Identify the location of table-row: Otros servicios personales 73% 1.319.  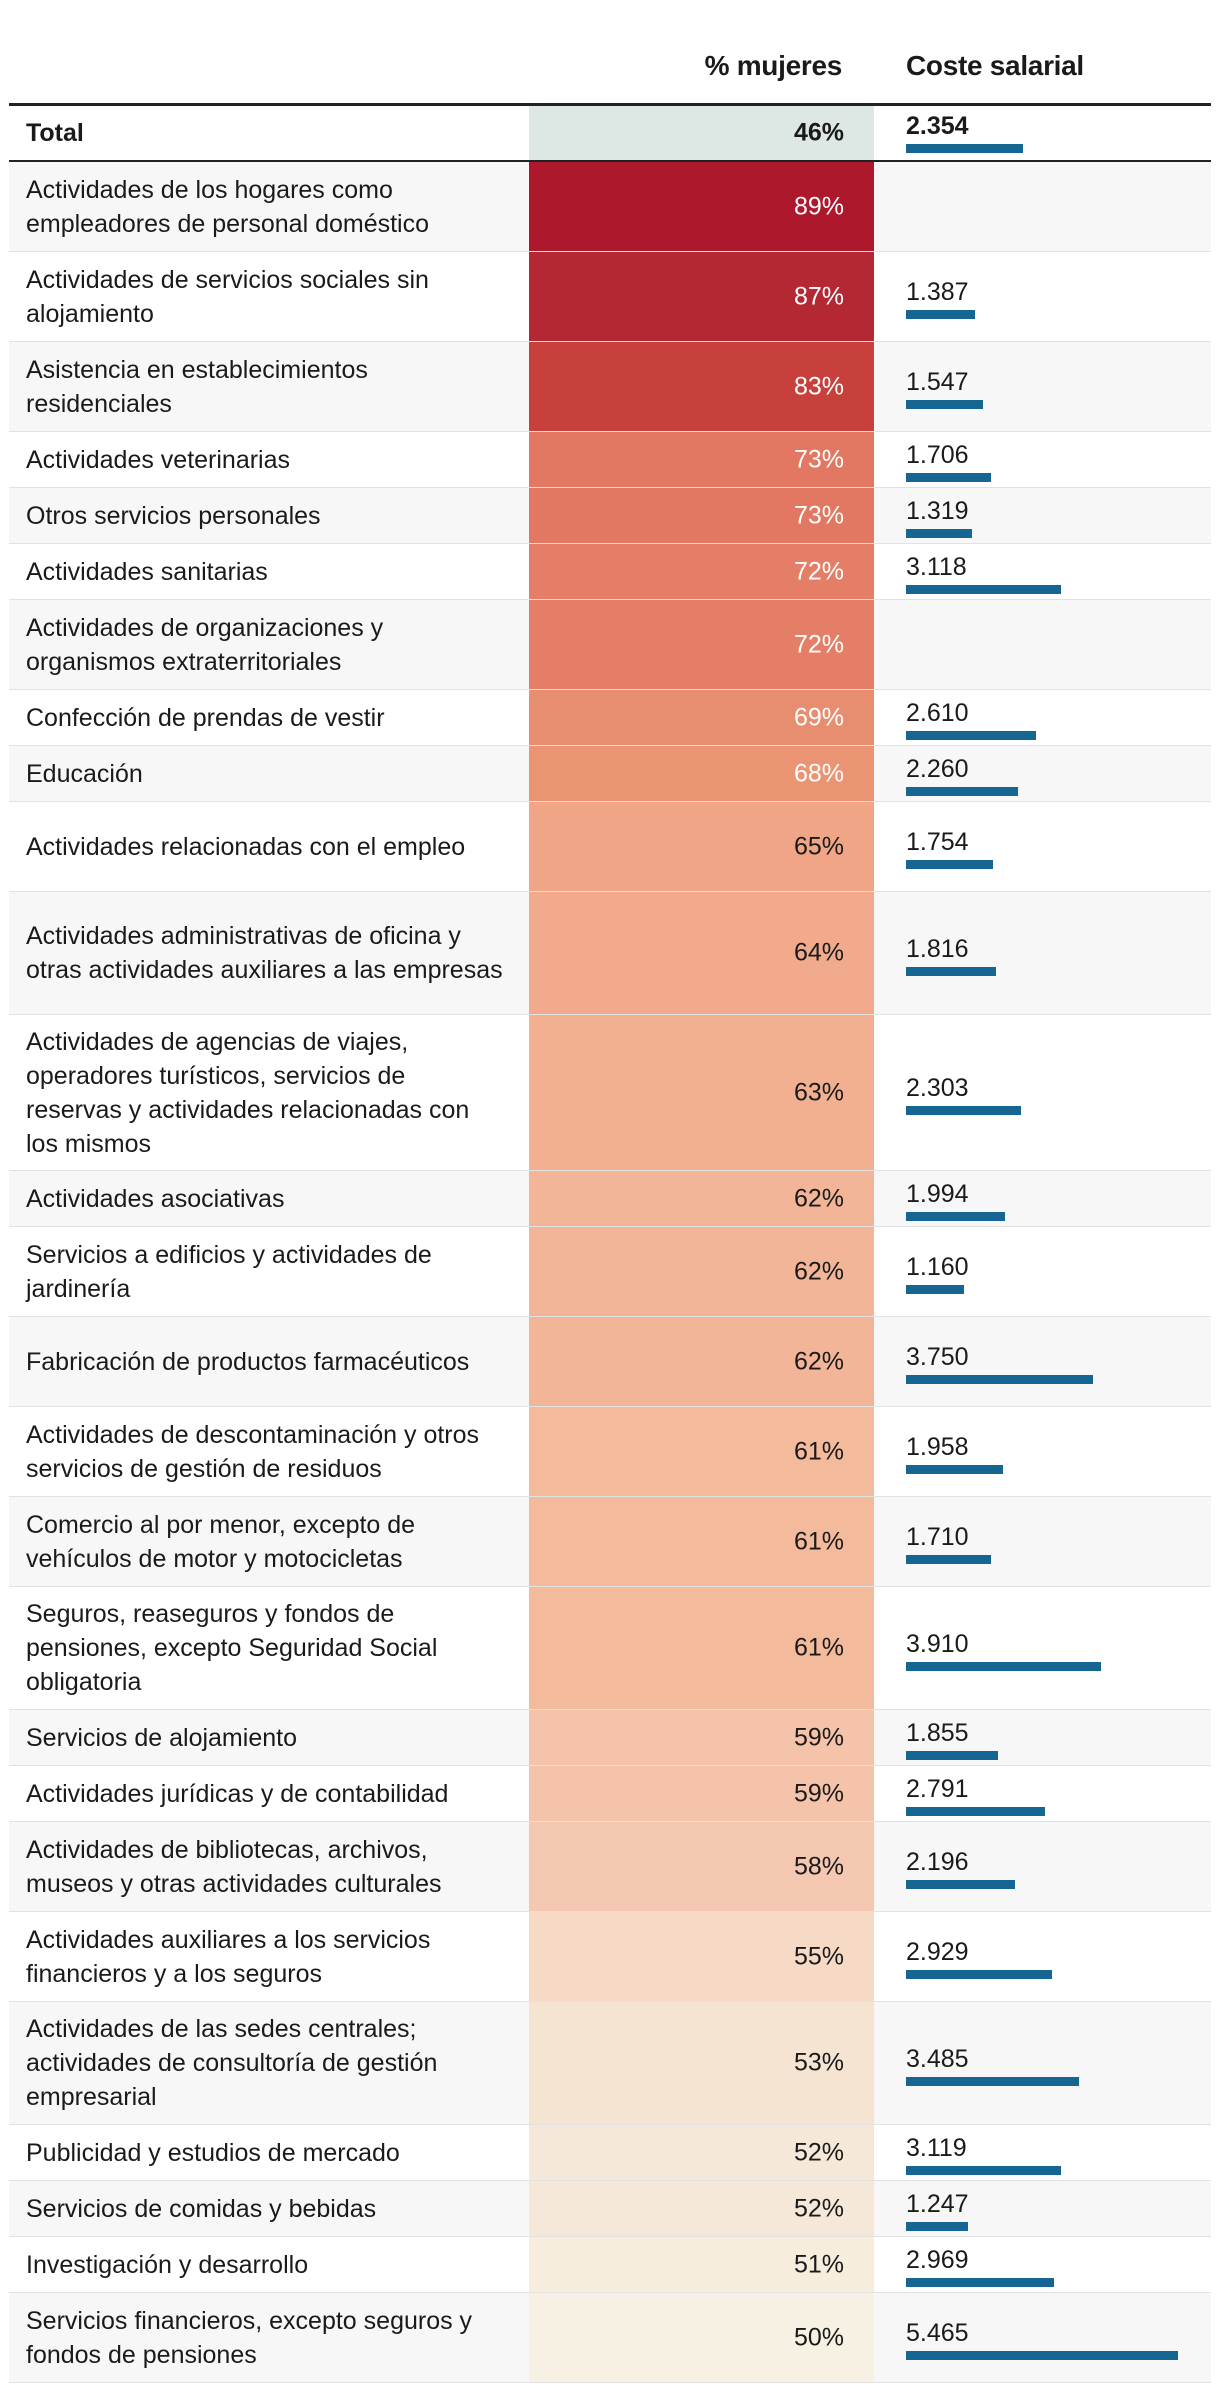
(610, 516).